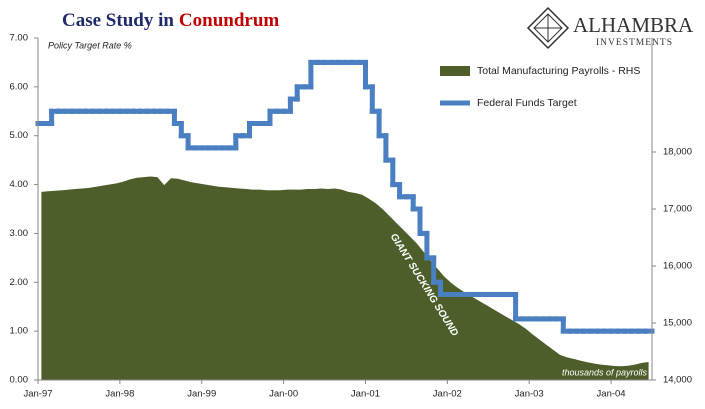  Describe the element at coordinates (283, 394) in the screenshot. I see `x-tick-label: Jan-00` at that location.